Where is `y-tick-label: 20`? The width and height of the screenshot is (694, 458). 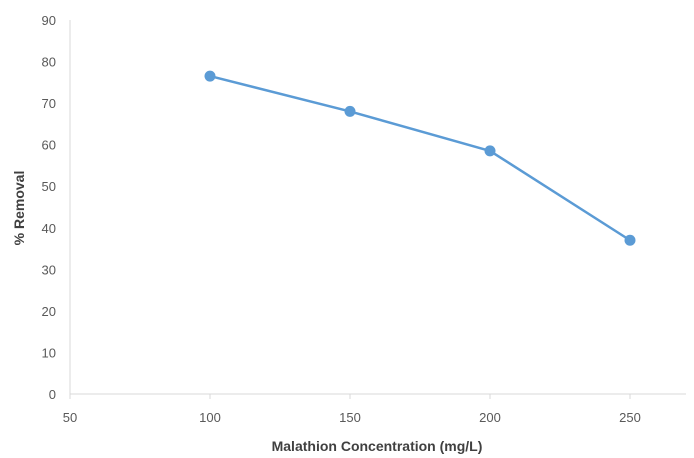 y-tick-label: 20 is located at coordinates (49, 311).